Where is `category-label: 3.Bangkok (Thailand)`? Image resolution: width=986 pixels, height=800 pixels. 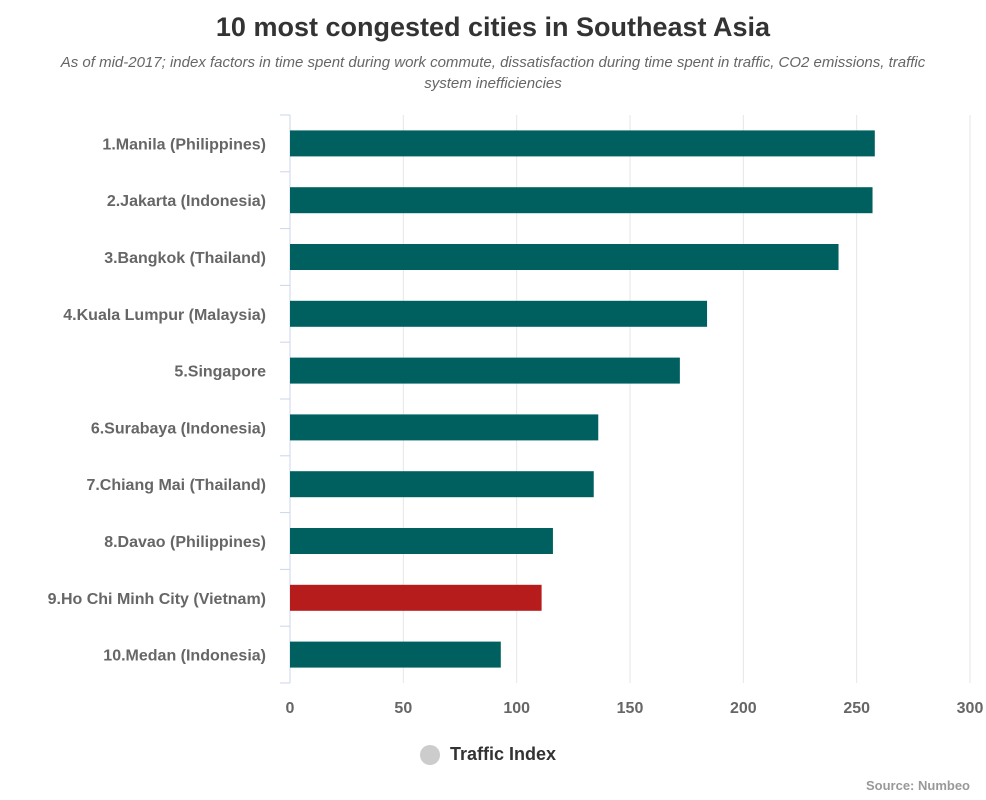
category-label: 3.Bangkok (Thailand) is located at coordinates (185, 258).